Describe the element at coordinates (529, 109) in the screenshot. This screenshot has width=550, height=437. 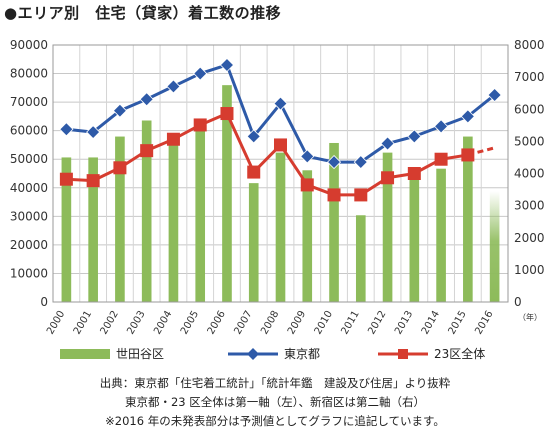
I see `right-tick-label: 6000` at that location.